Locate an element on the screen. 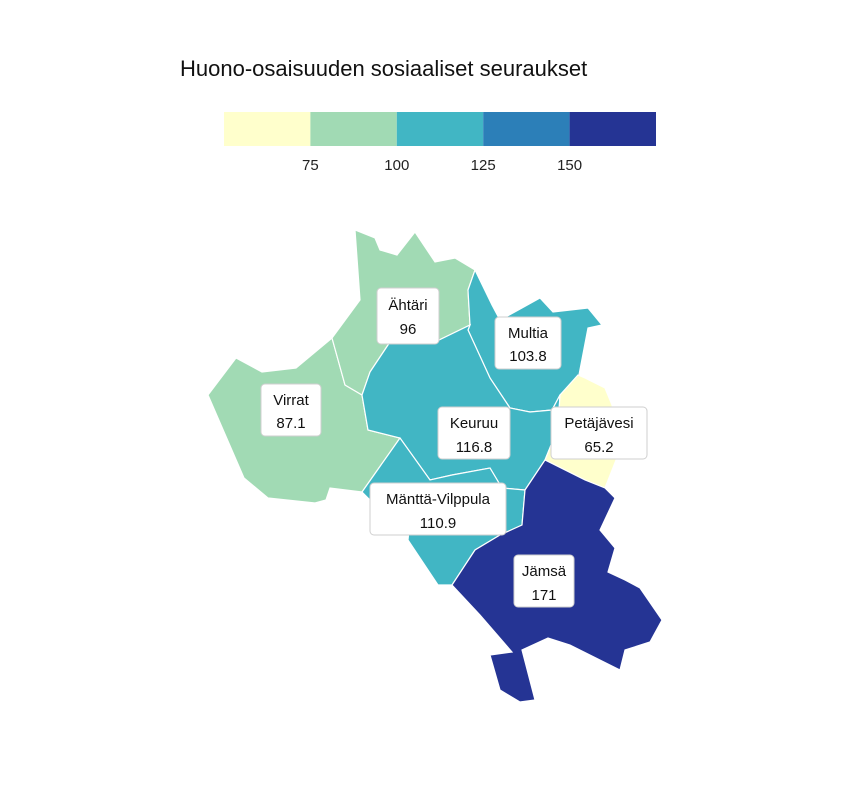 This screenshot has height=792, width=864. label-petajavesi-name: Petäjävesi is located at coordinates (598, 423).